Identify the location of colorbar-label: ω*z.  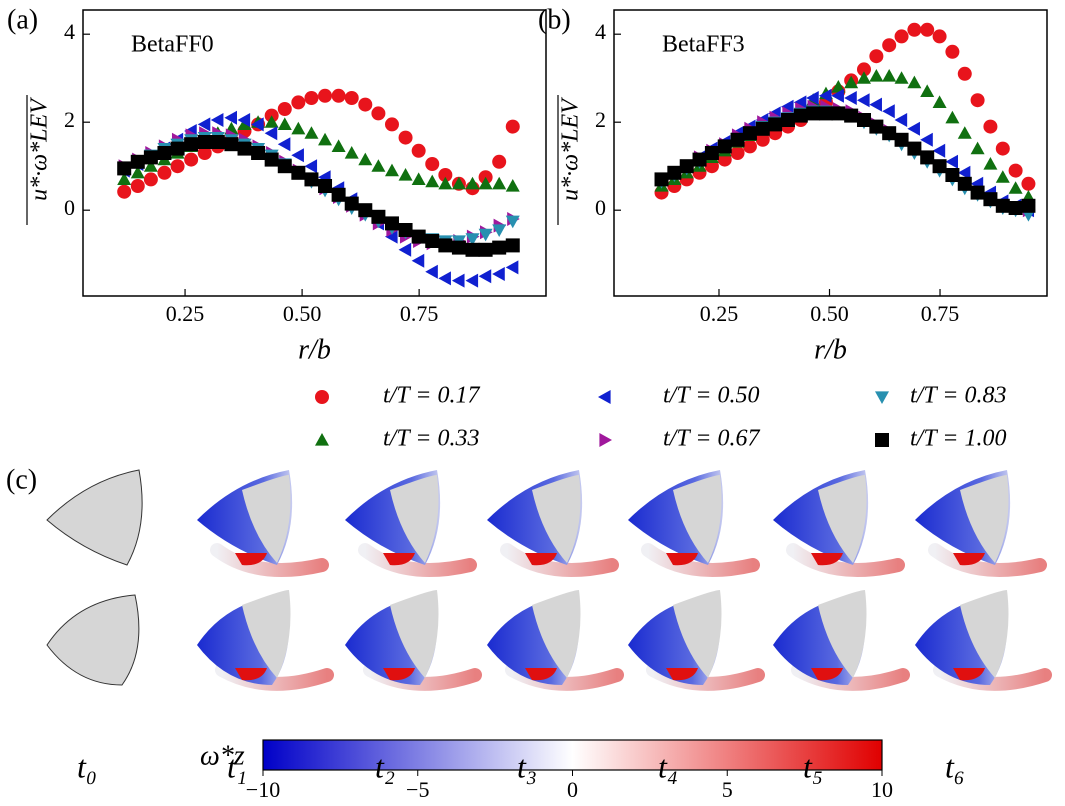
(222, 755).